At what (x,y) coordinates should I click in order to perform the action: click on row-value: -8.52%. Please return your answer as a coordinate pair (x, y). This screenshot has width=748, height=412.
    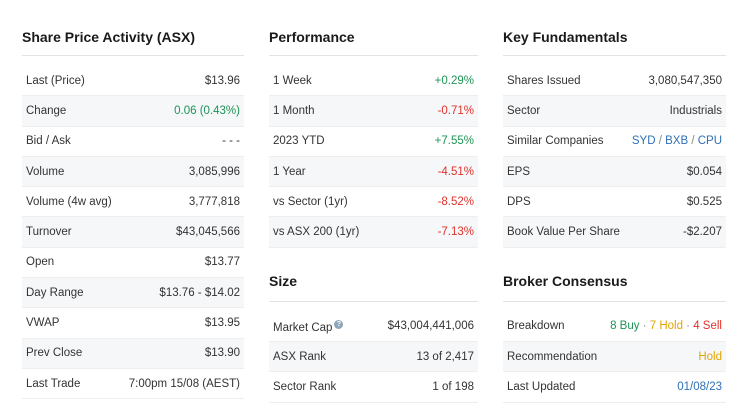
    Looking at the image, I should click on (455, 201).